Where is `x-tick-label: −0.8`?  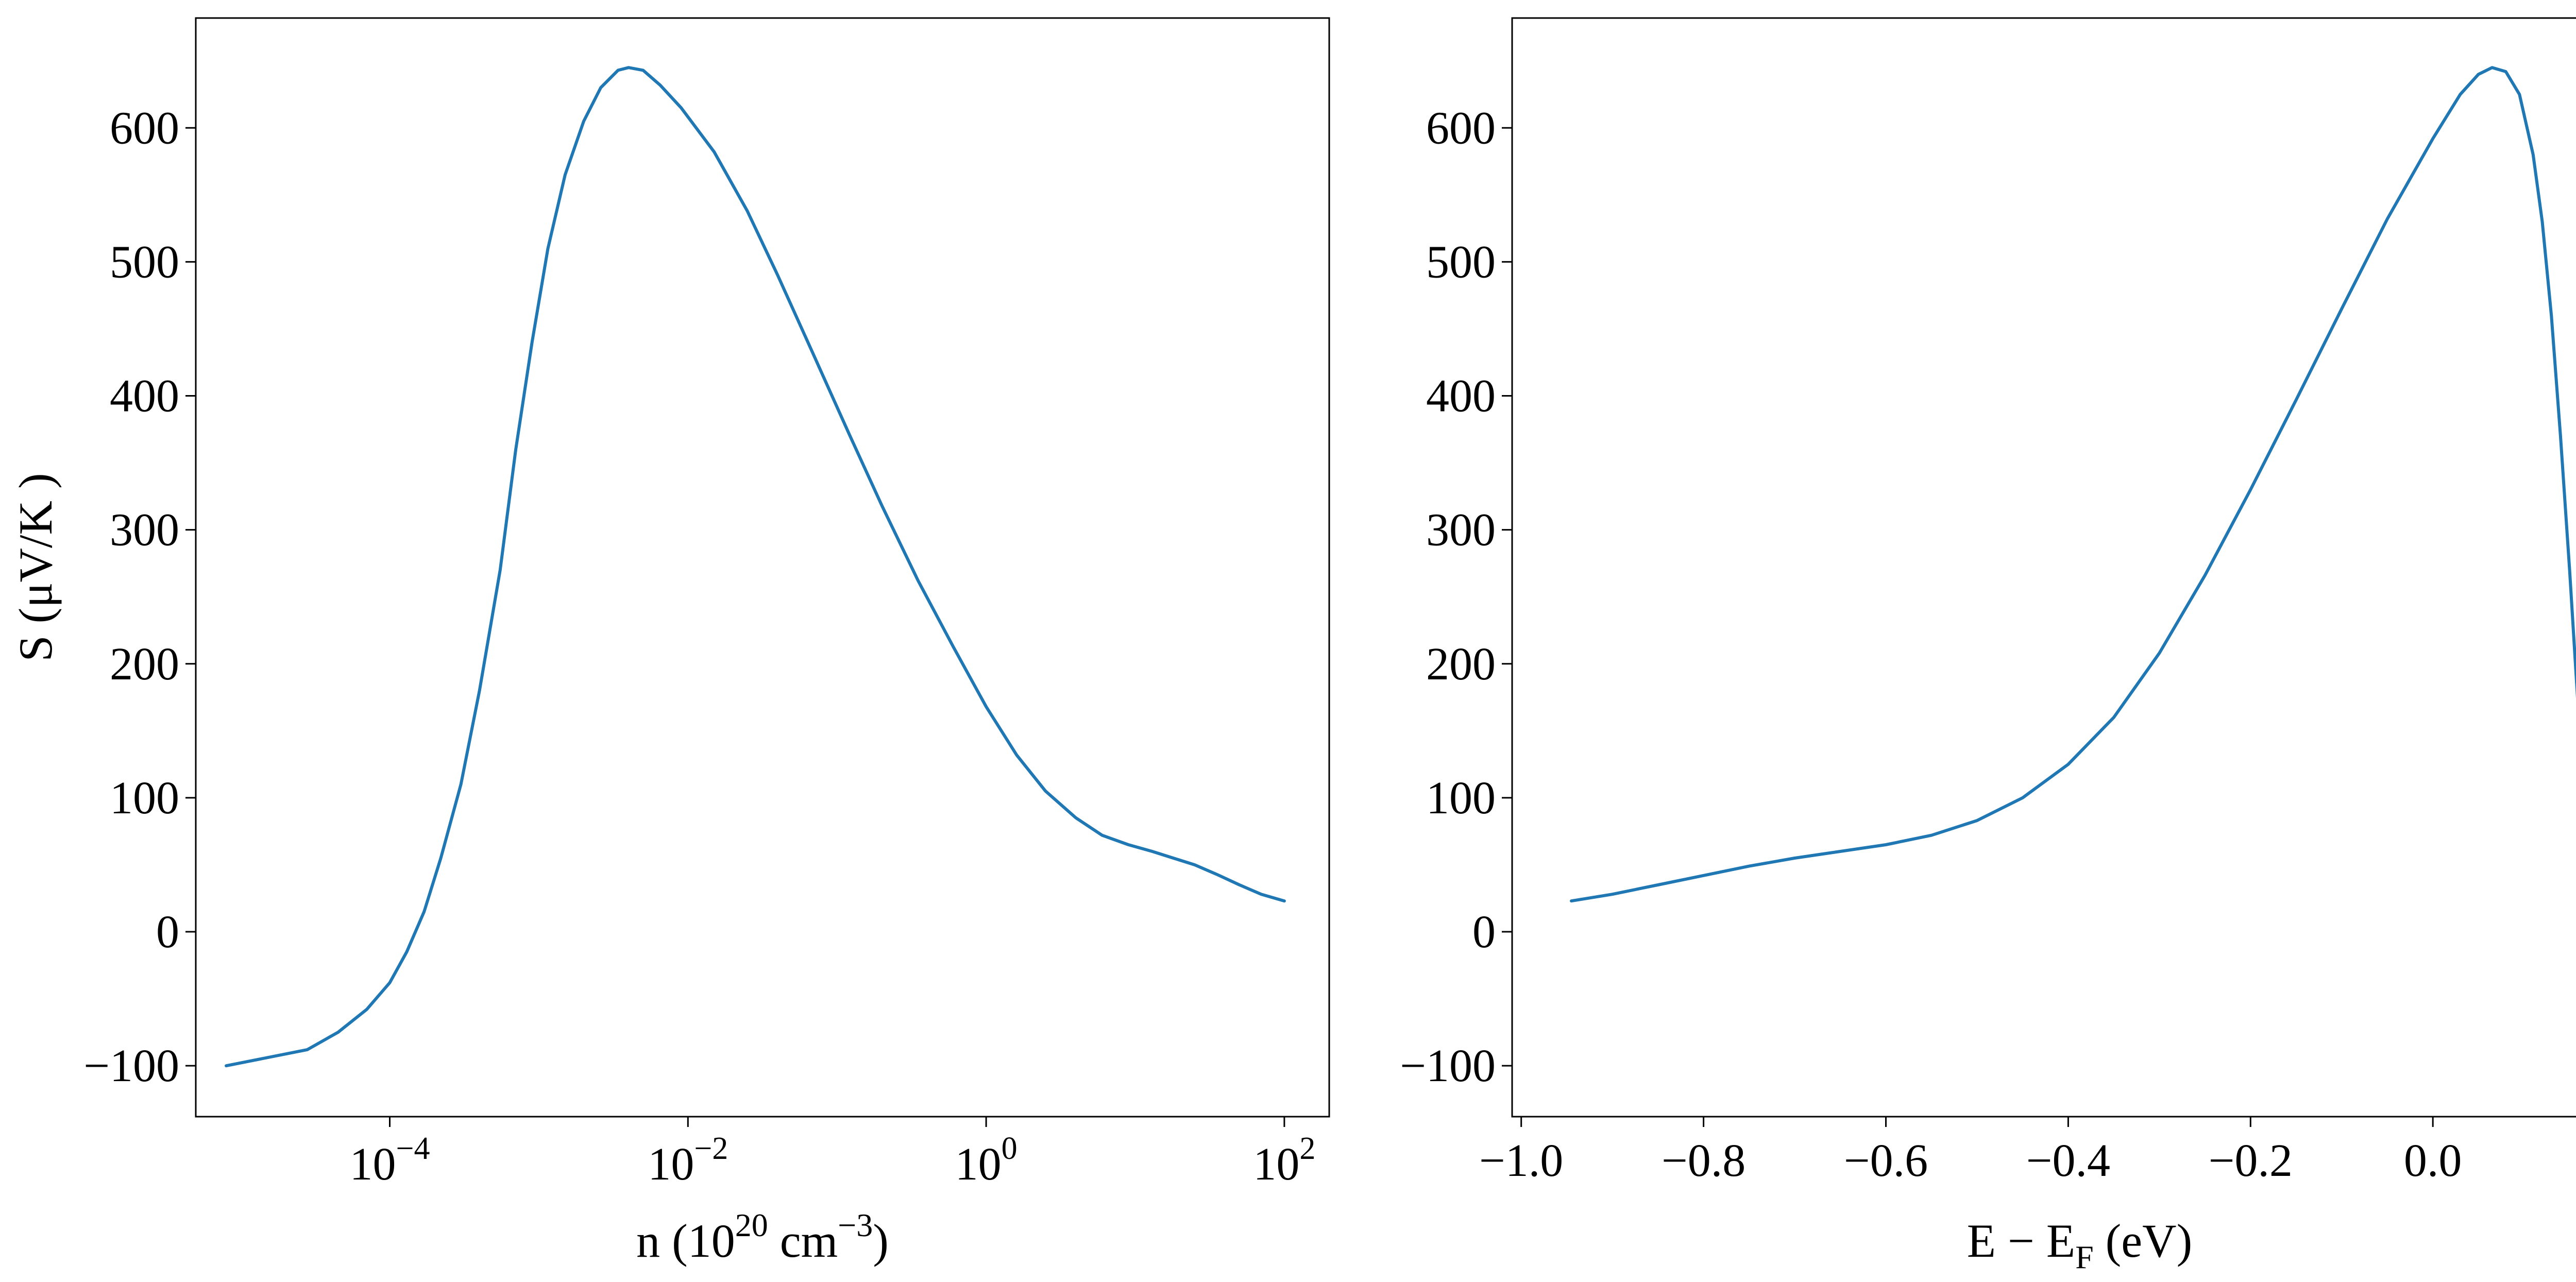 x-tick-label: −0.8 is located at coordinates (1703, 1160).